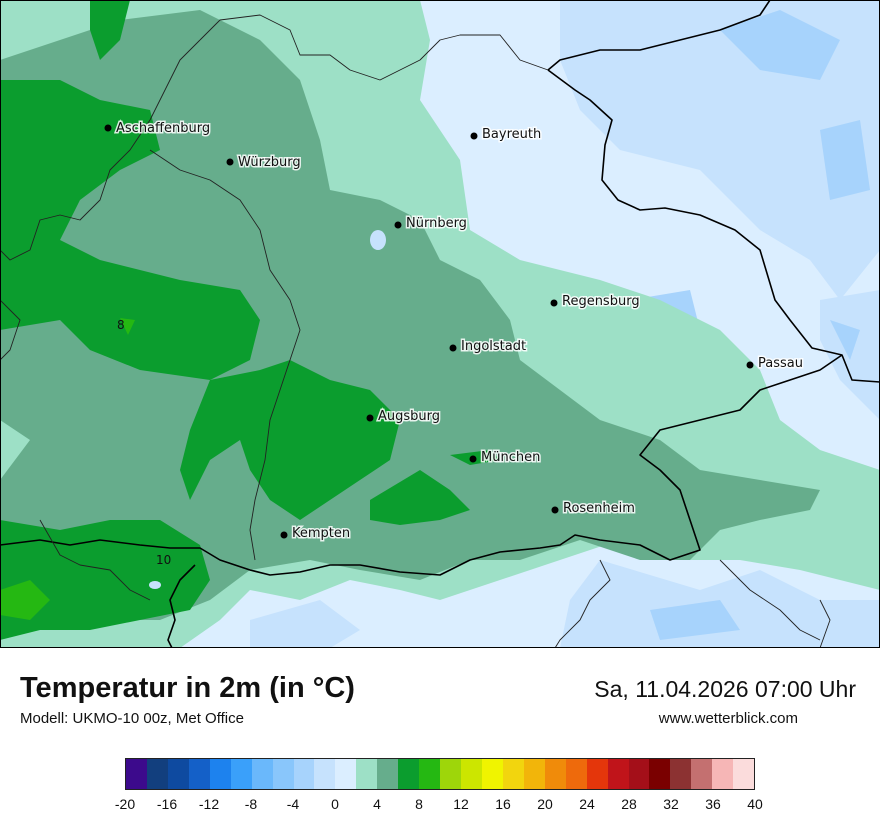  What do you see at coordinates (267, 409) in the screenshot?
I see `lakes` at bounding box center [267, 409].